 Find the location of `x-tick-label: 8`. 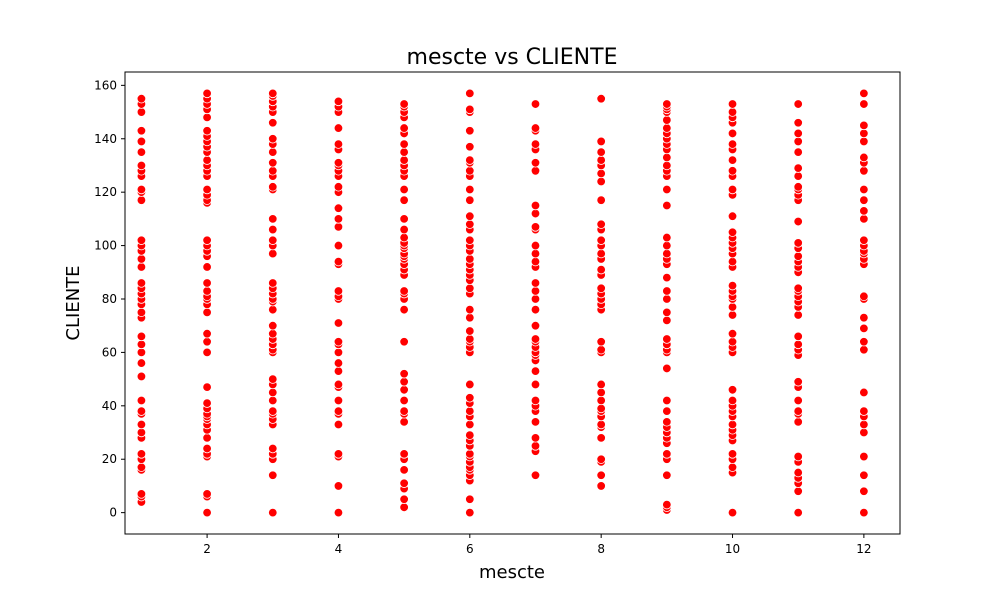

x-tick-label: 8 is located at coordinates (601, 549).